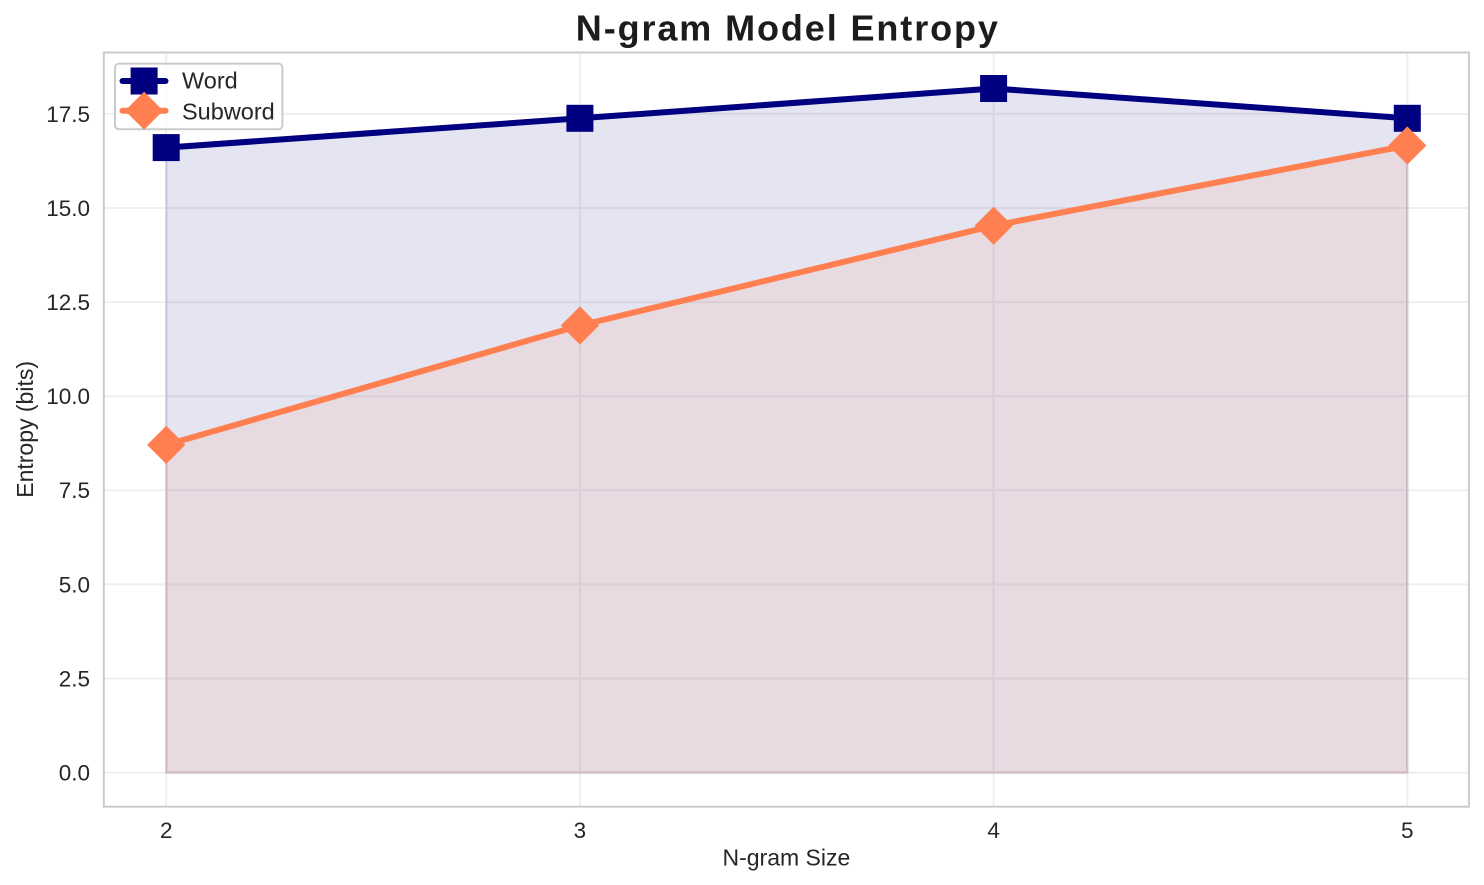 The width and height of the screenshot is (1484, 885). Describe the element at coordinates (74, 490) in the screenshot. I see `svg-text: 7.5` at that location.